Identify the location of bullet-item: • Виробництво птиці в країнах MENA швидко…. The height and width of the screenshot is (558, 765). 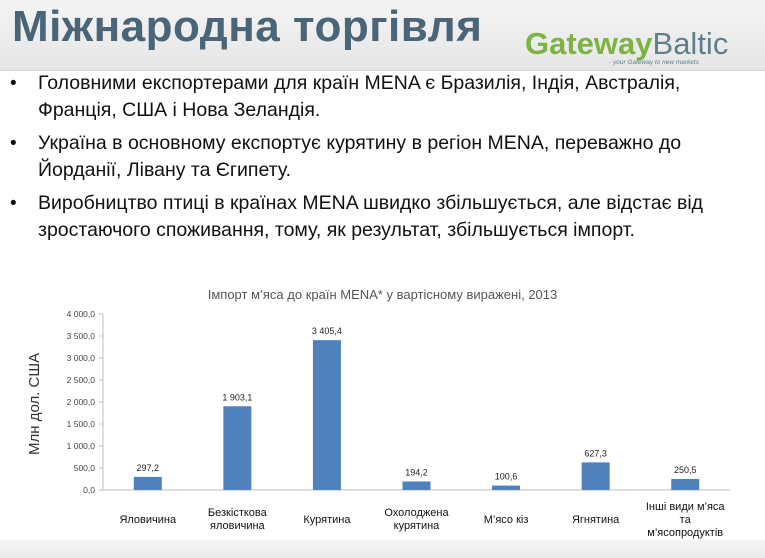
(383, 217).